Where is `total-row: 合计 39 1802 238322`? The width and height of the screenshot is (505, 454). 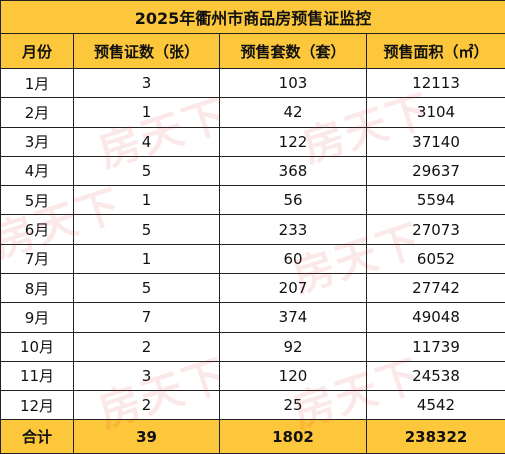 total-row: 合计 39 1802 238322 is located at coordinates (252, 436).